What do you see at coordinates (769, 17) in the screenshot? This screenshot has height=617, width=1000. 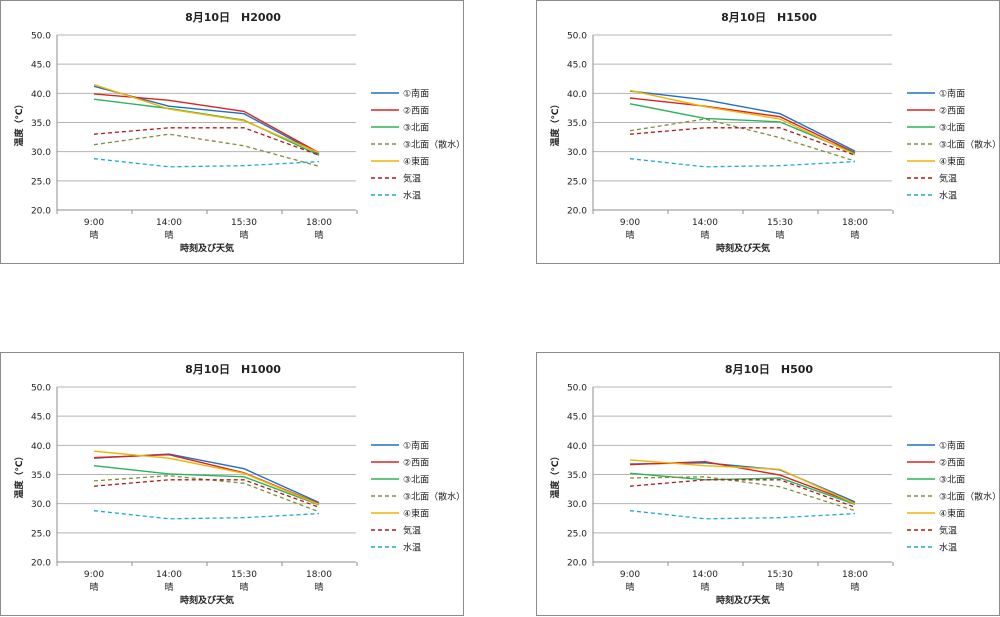 I see `chart-title: 8月10日 H1500` at bounding box center [769, 17].